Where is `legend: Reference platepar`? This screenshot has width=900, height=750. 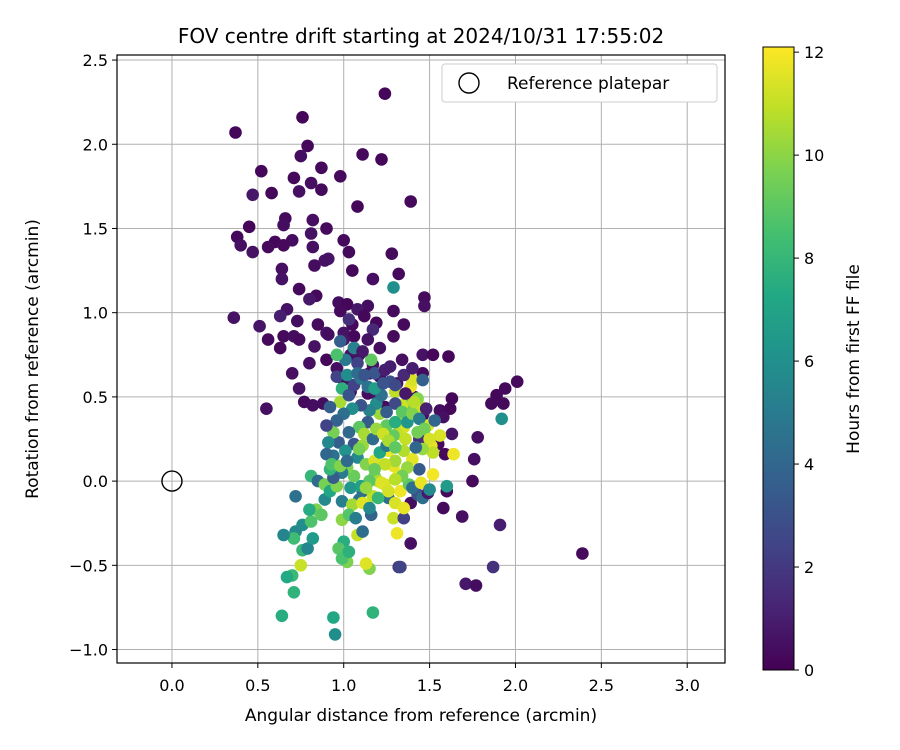
legend: Reference platepar is located at coordinates (579, 83).